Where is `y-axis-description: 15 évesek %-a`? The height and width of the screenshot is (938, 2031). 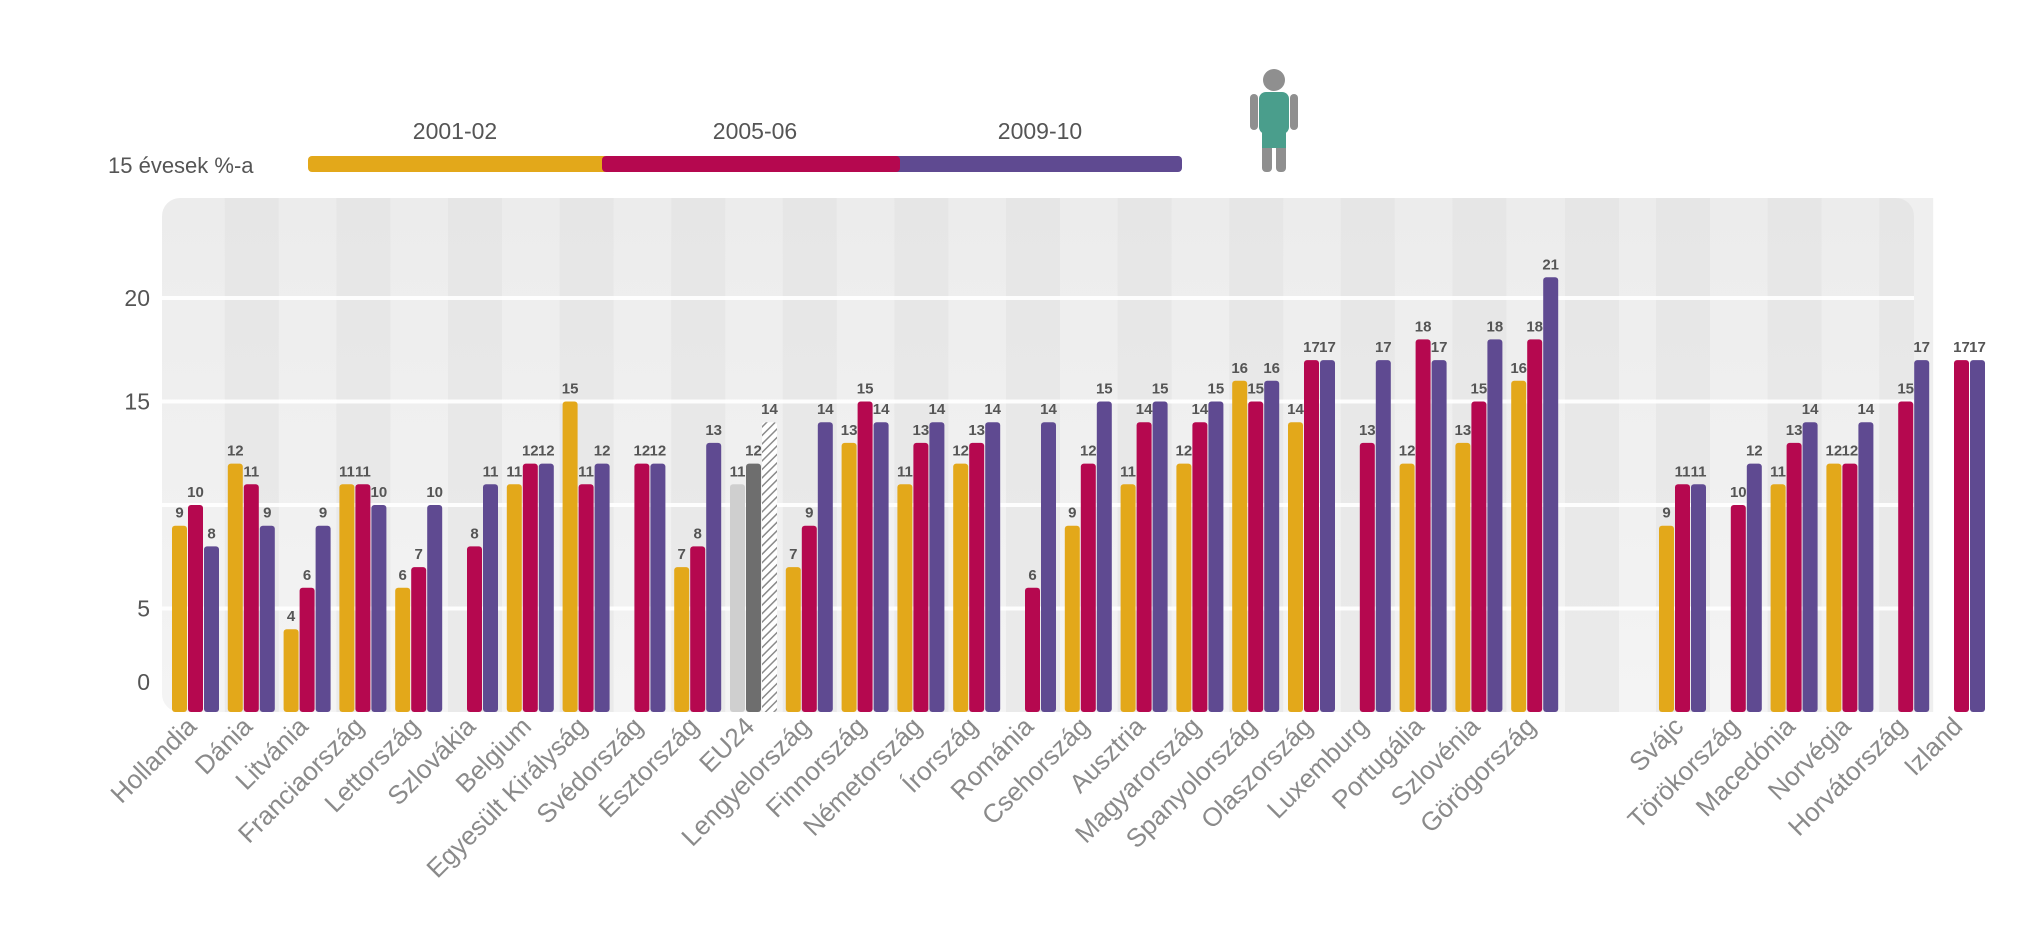
y-axis-description: 15 évesek %-a is located at coordinates (181, 165).